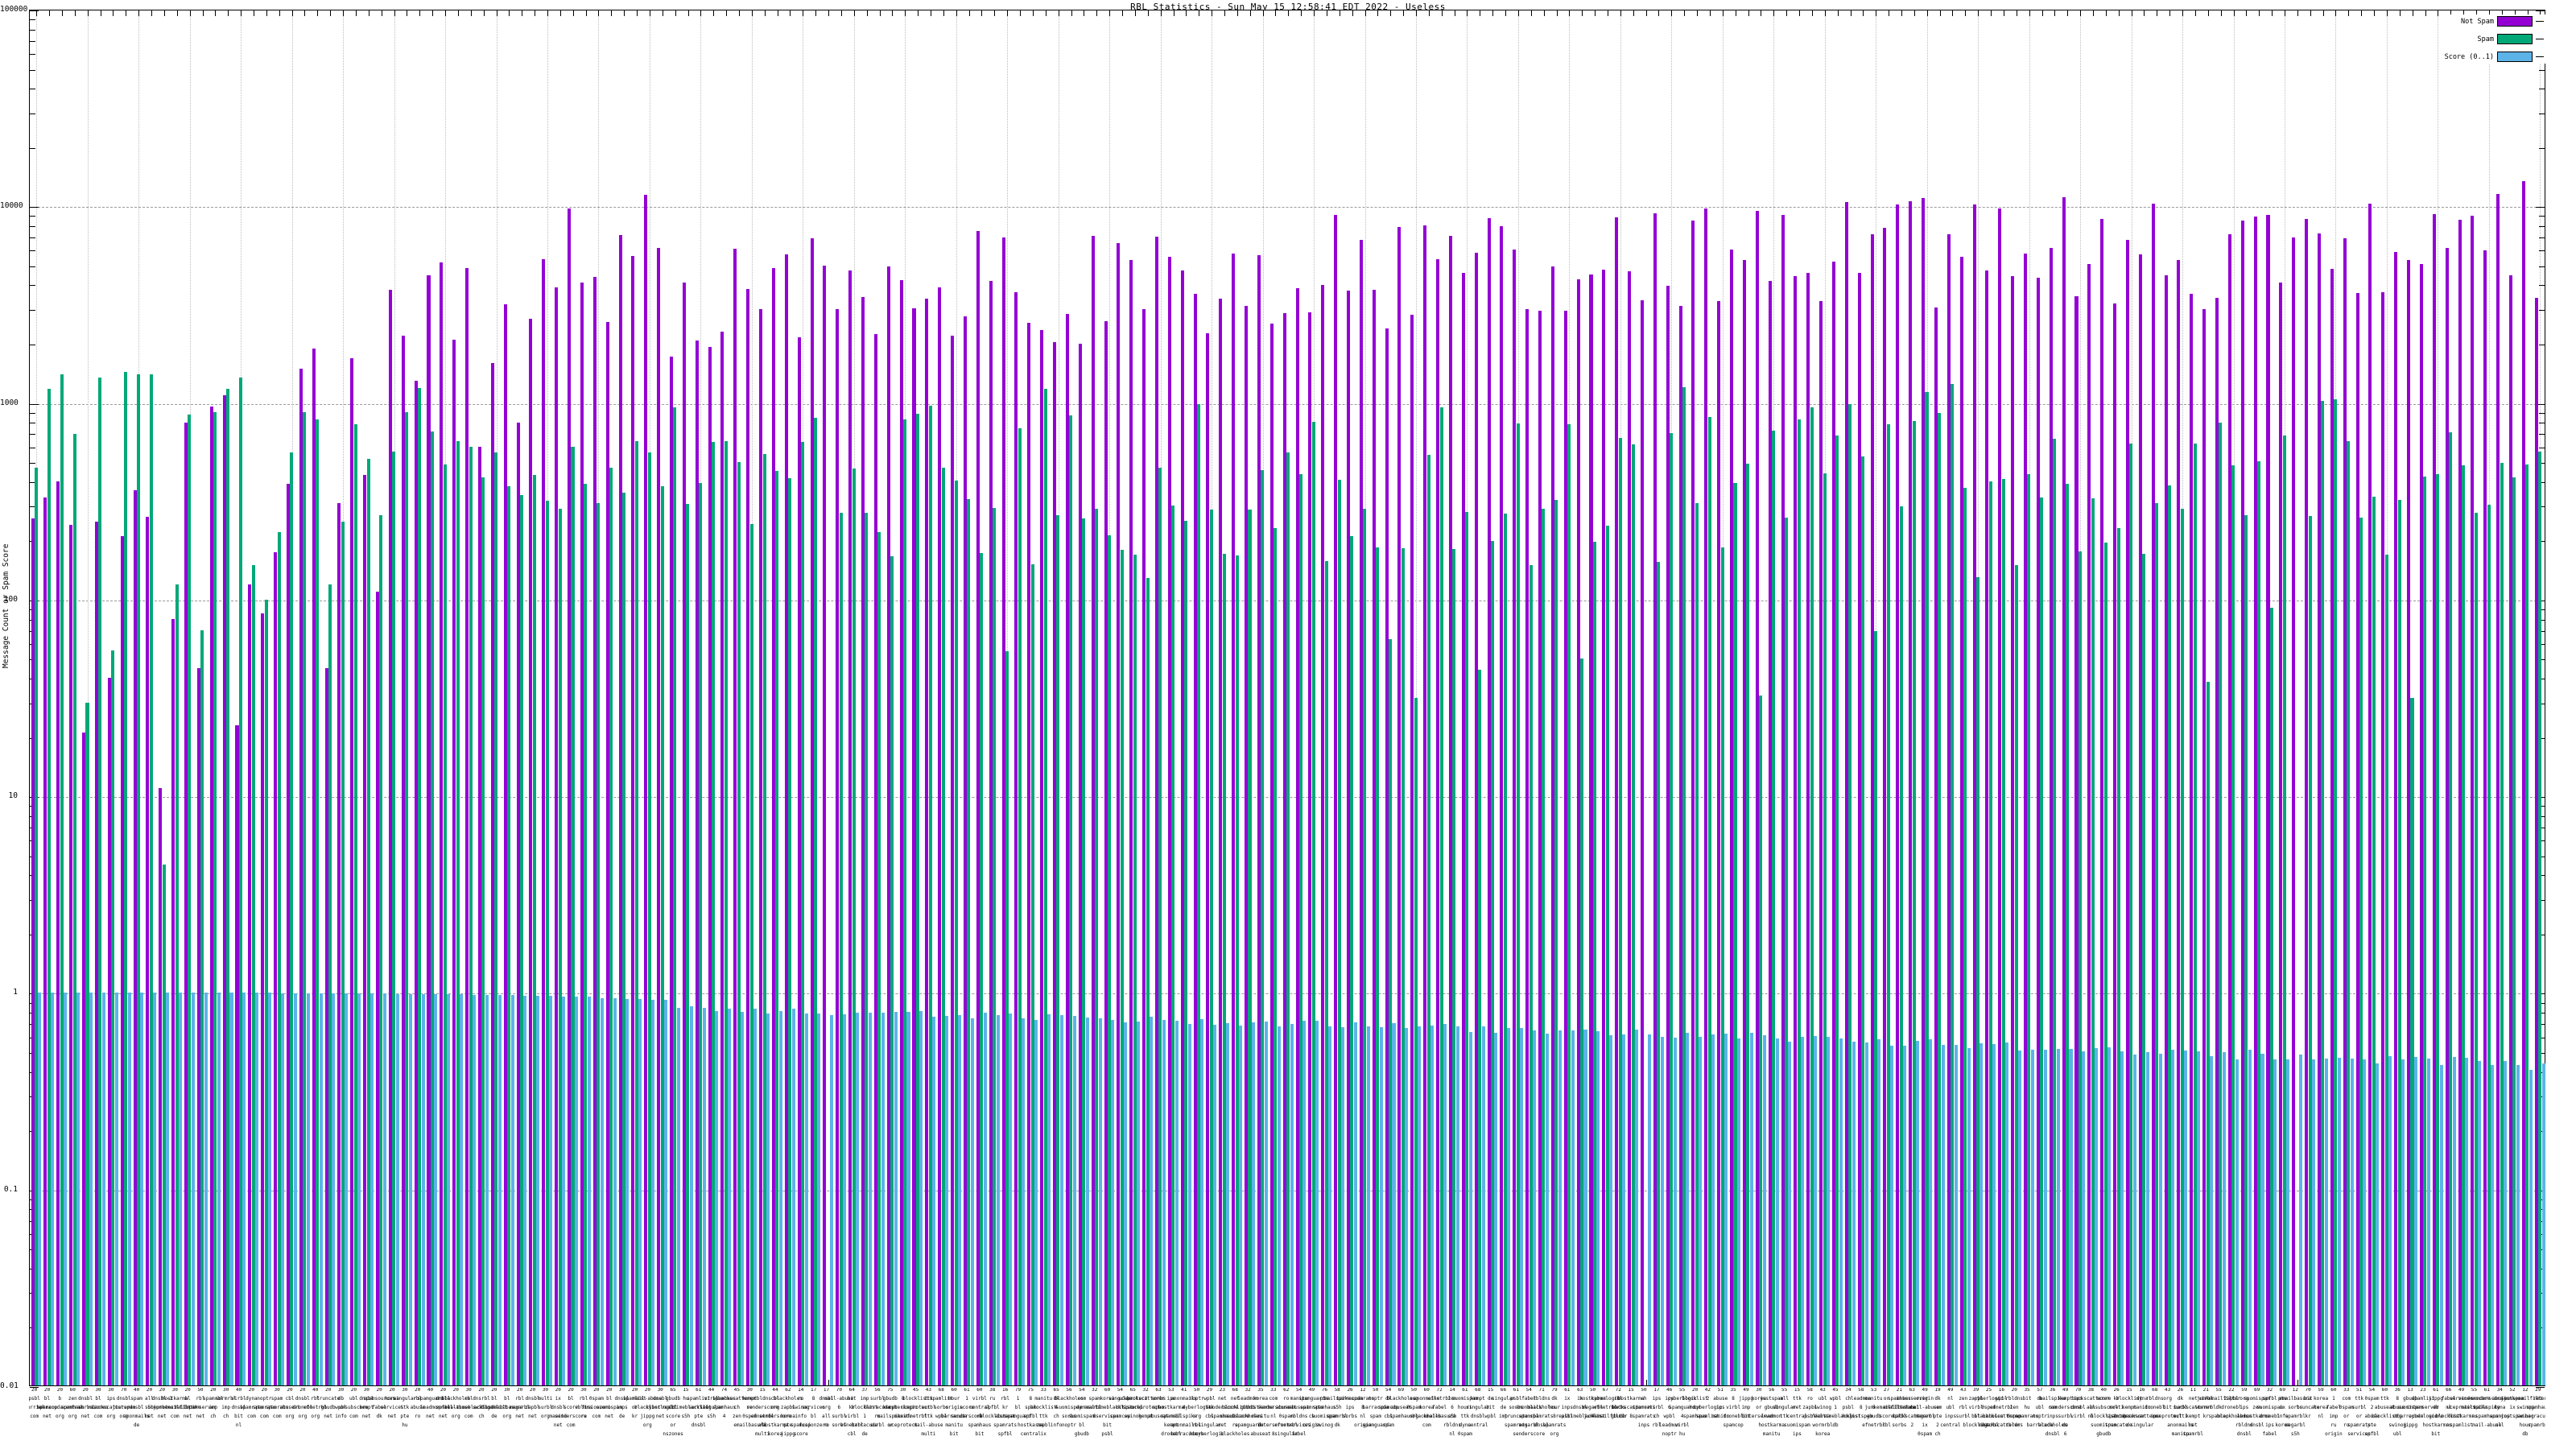 This screenshot has width=2576, height=1449. What do you see at coordinates (405, 1425) in the screenshot?
I see `x-axis-tick-label: hu` at bounding box center [405, 1425].